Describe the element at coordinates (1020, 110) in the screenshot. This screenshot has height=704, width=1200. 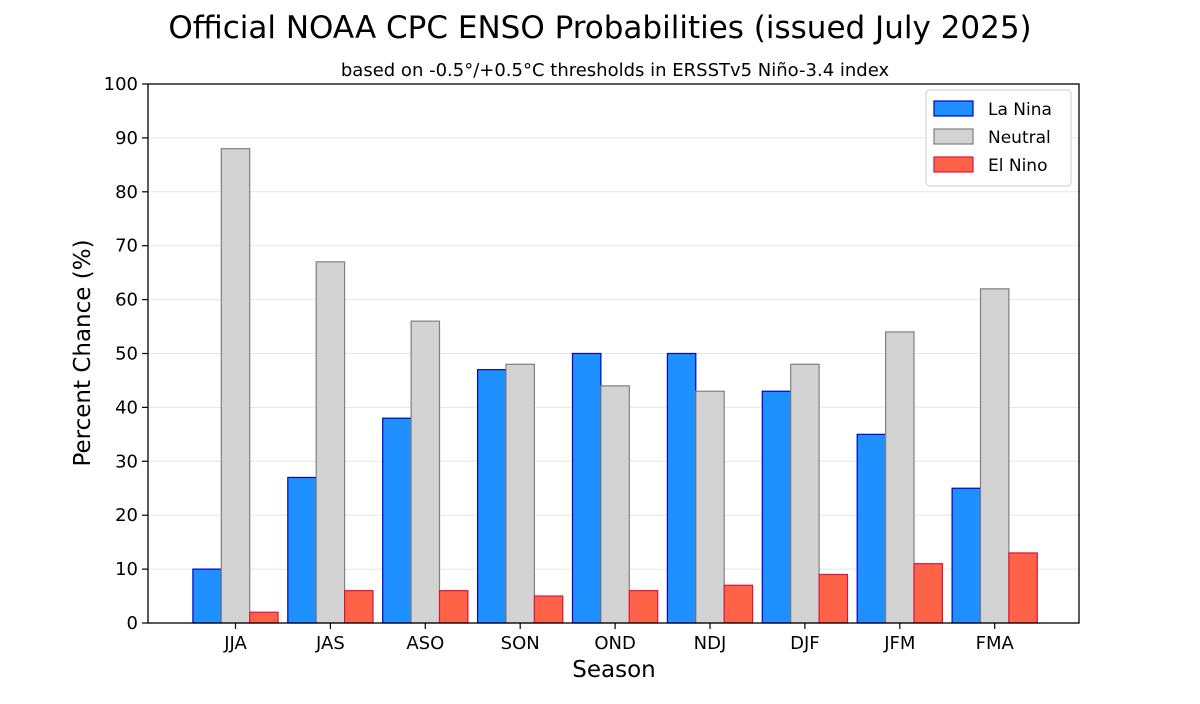
I see `legend-label: La Nina` at that location.